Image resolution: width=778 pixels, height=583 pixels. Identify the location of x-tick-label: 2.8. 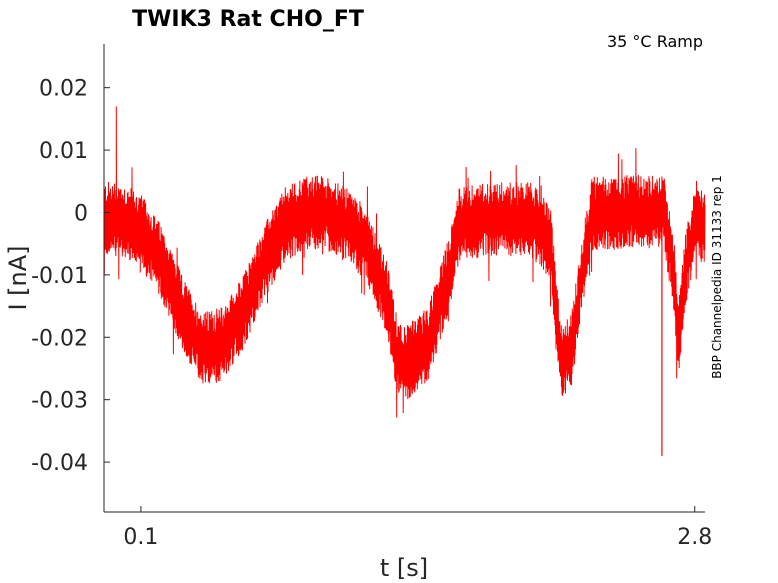
(694, 537).